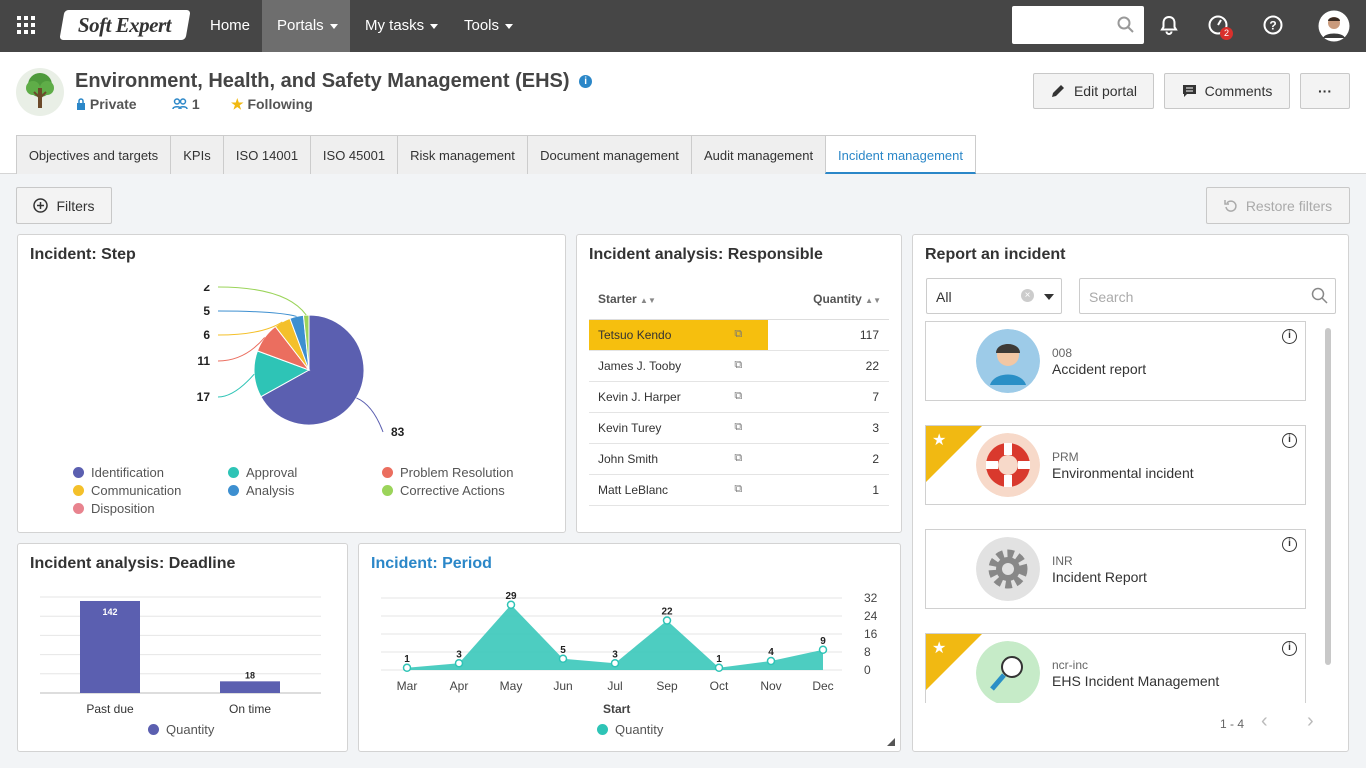 This screenshot has width=1366, height=768. What do you see at coordinates (93, 154) in the screenshot?
I see `tab-objectives: Objectives and targets` at bounding box center [93, 154].